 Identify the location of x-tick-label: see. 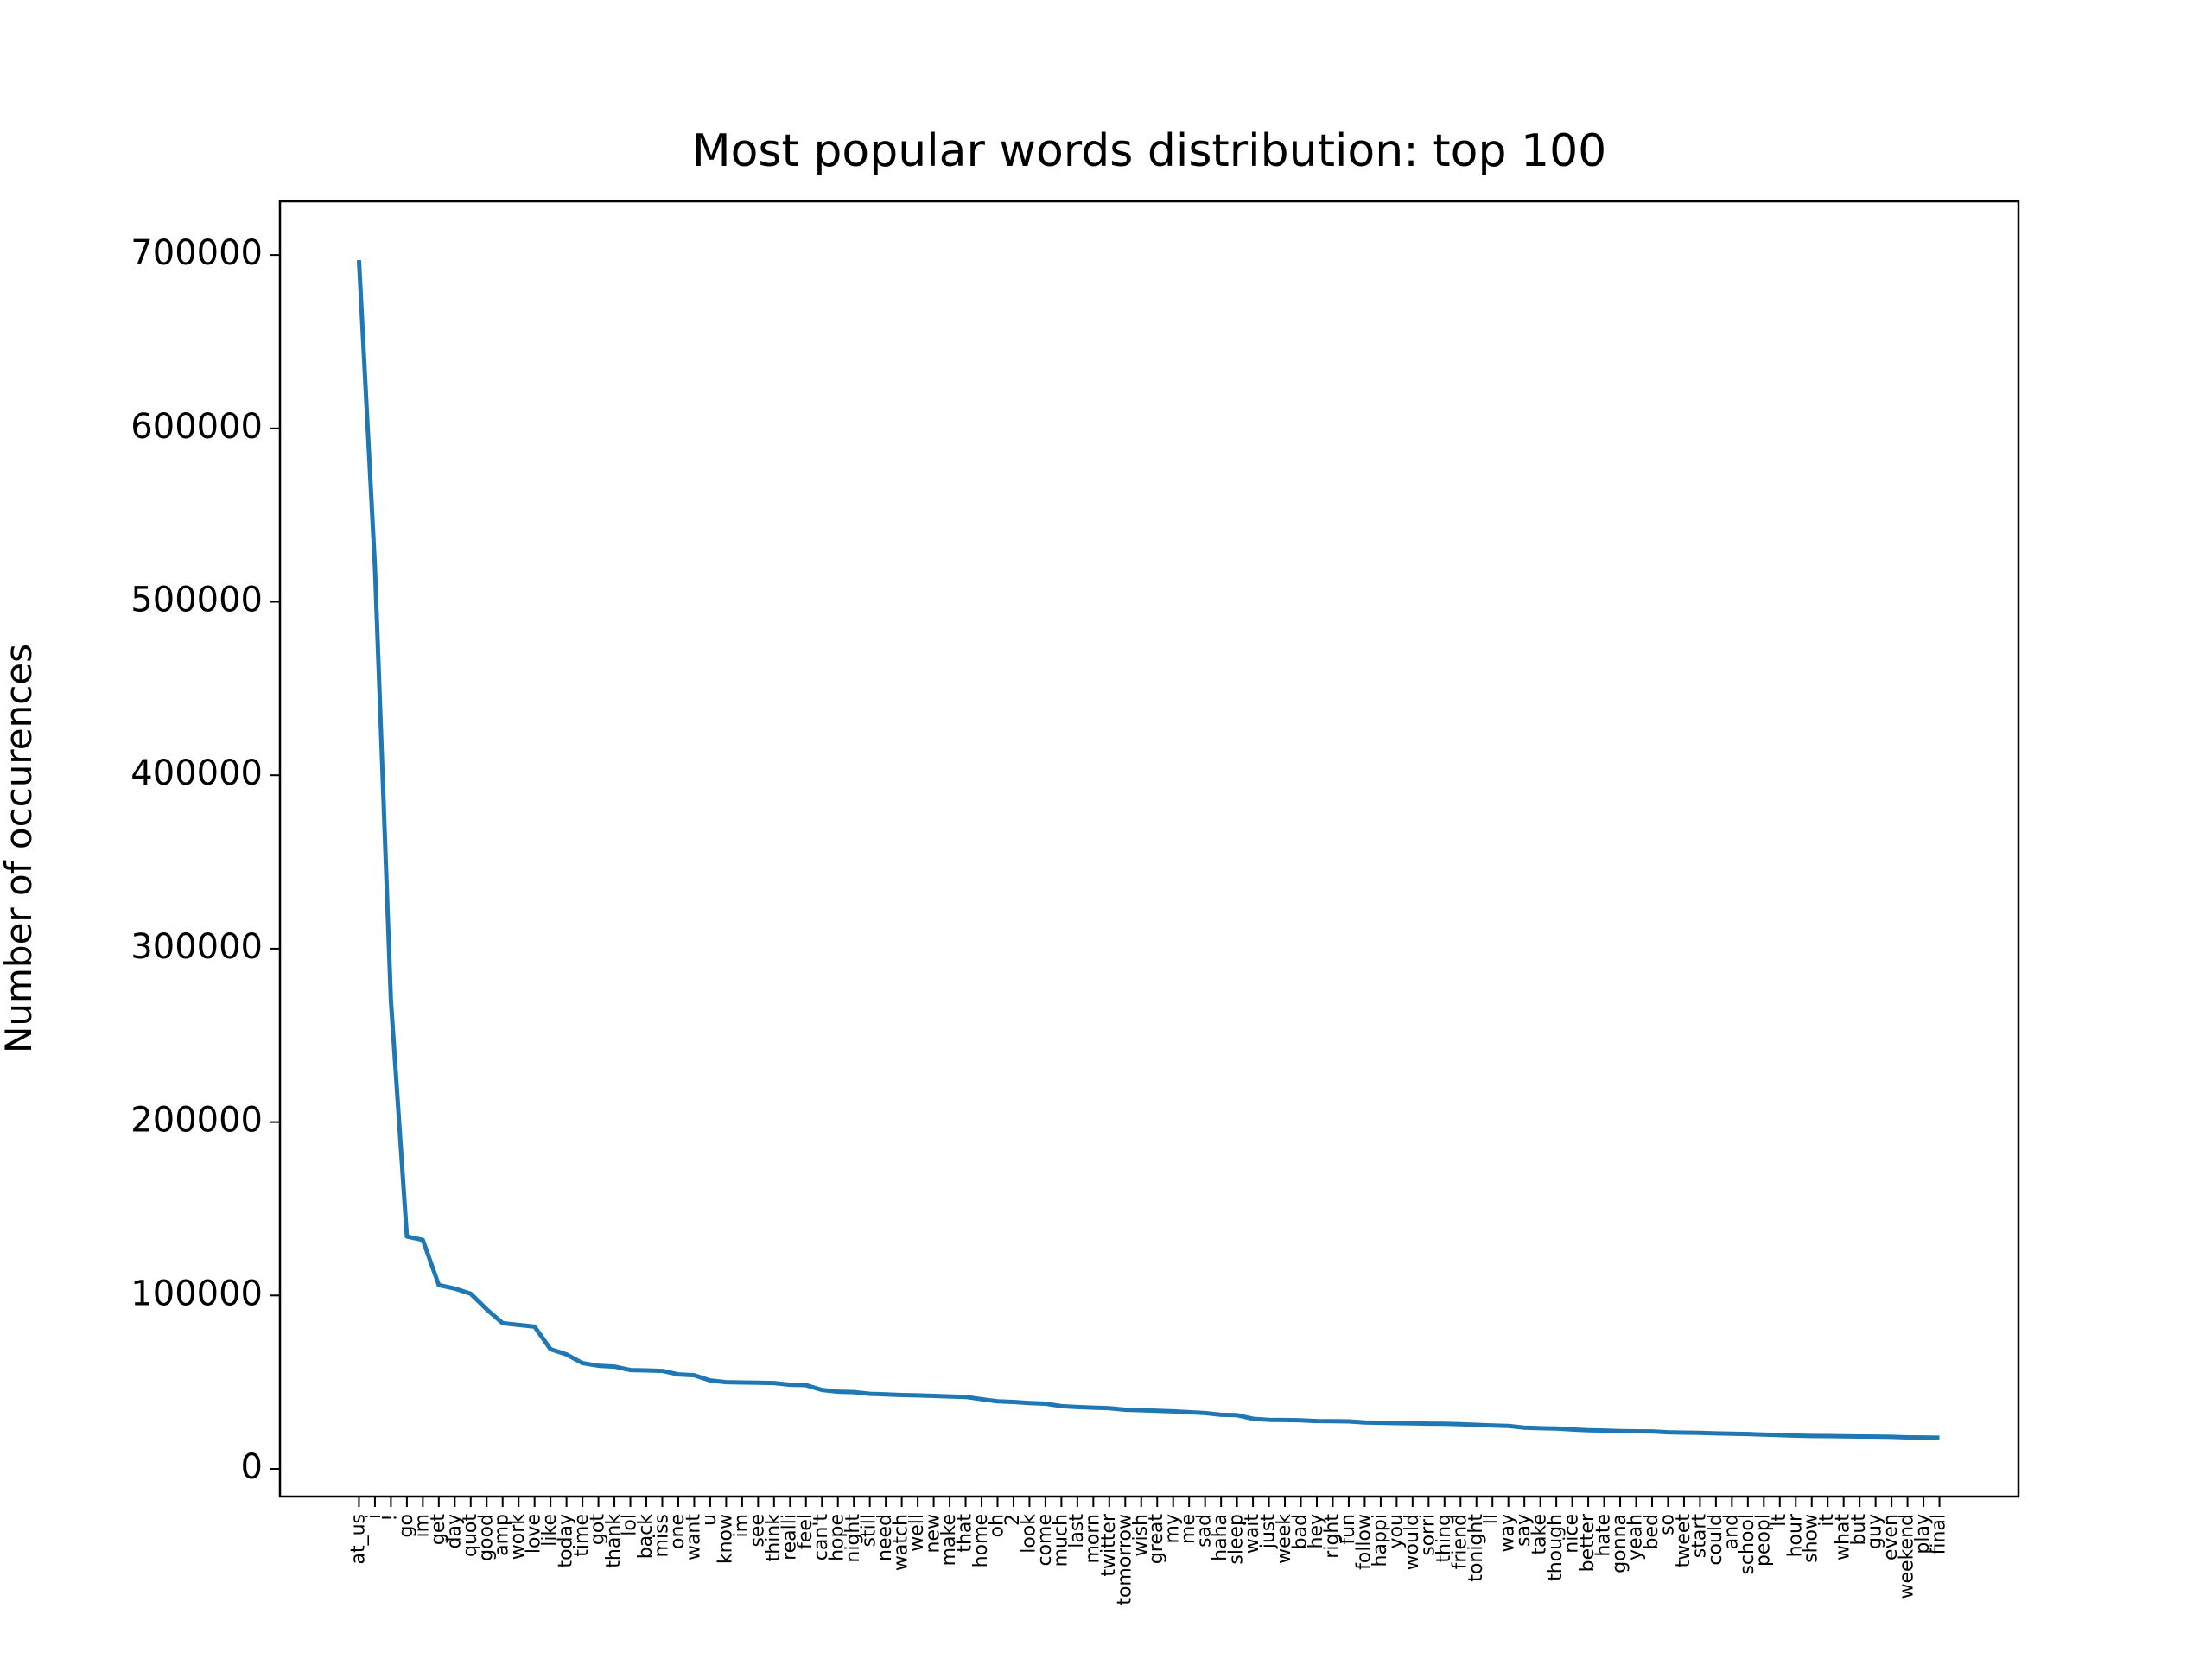
(757, 1531).